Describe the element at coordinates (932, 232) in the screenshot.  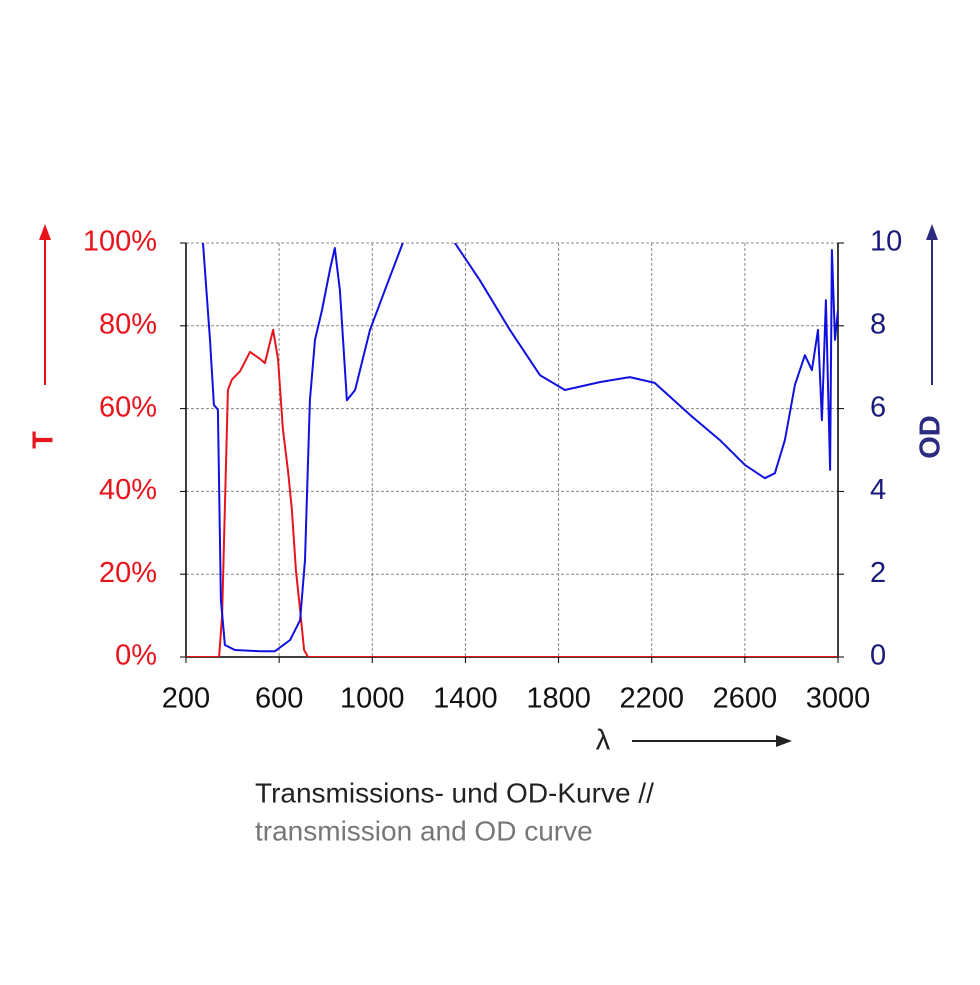
I see `y2-arrow-head` at that location.